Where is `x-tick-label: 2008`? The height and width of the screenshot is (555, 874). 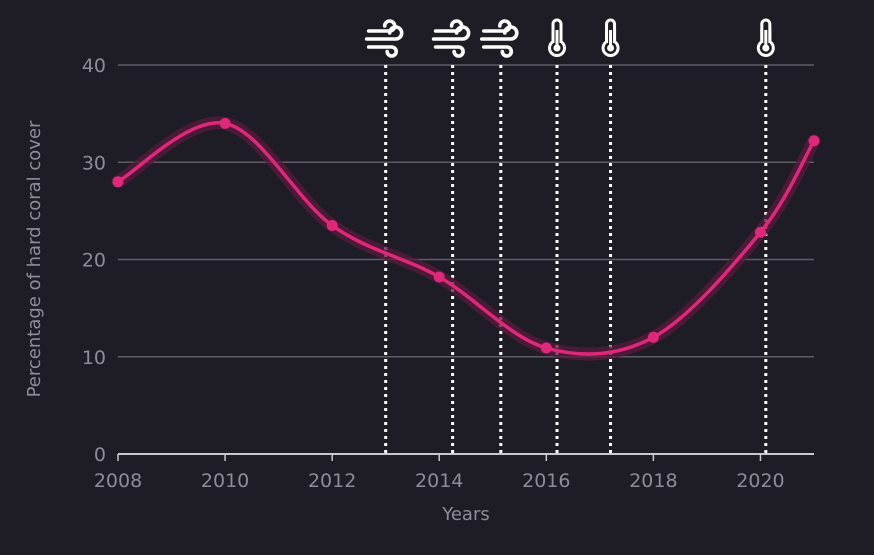 x-tick-label: 2008 is located at coordinates (118, 481).